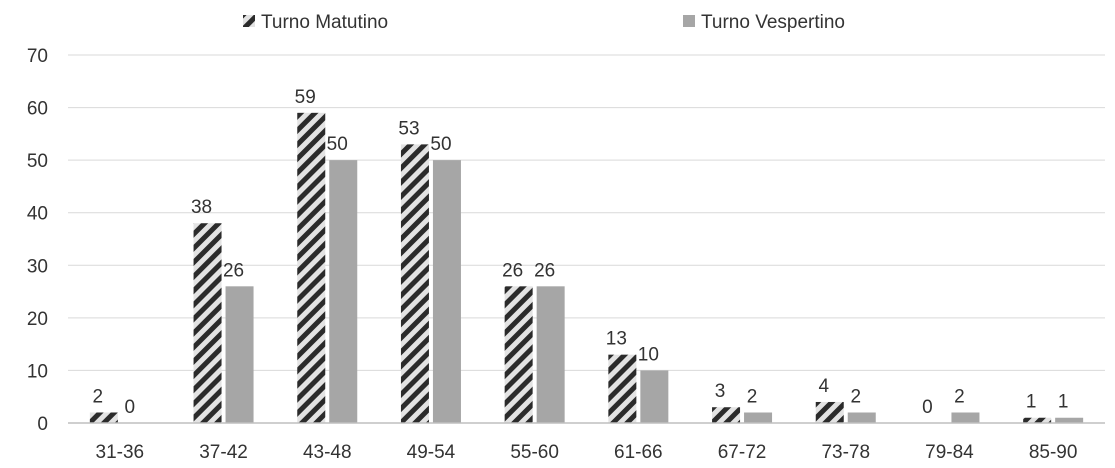 Image resolution: width=1115 pixels, height=468 pixels. I want to click on y-tick-label: 50, so click(37, 161).